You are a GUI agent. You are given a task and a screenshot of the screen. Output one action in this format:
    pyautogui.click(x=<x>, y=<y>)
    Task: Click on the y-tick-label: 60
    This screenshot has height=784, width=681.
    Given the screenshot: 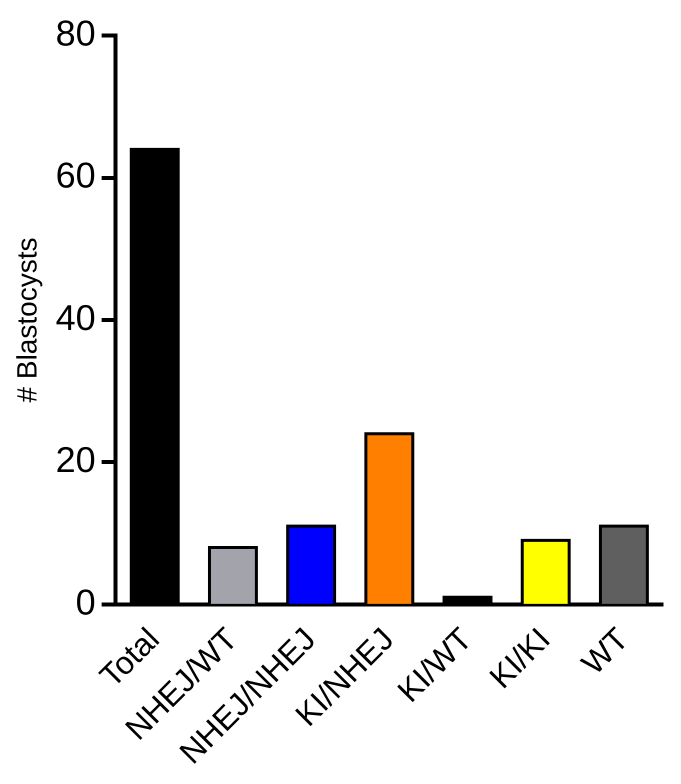 What is the action you would take?
    pyautogui.click(x=76, y=175)
    